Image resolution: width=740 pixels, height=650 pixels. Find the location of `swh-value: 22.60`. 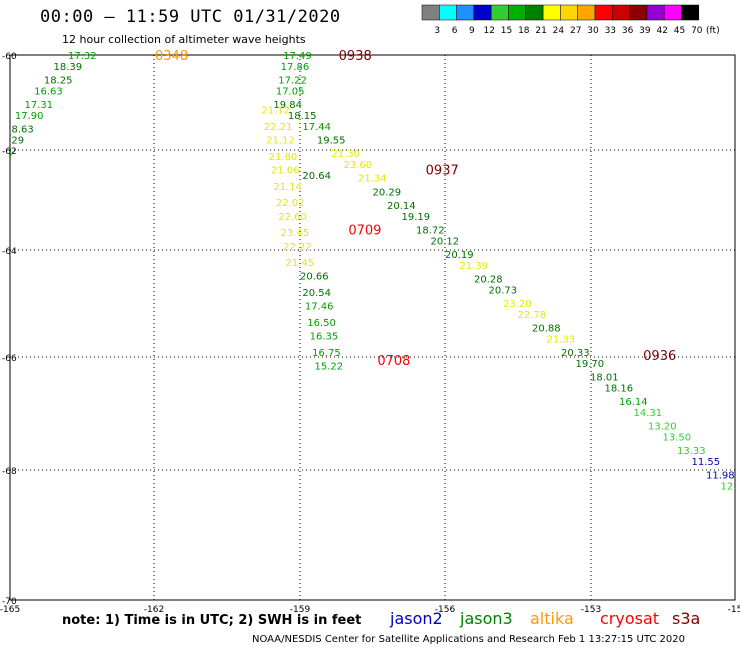

swh-value: 22.60 is located at coordinates (292, 217).